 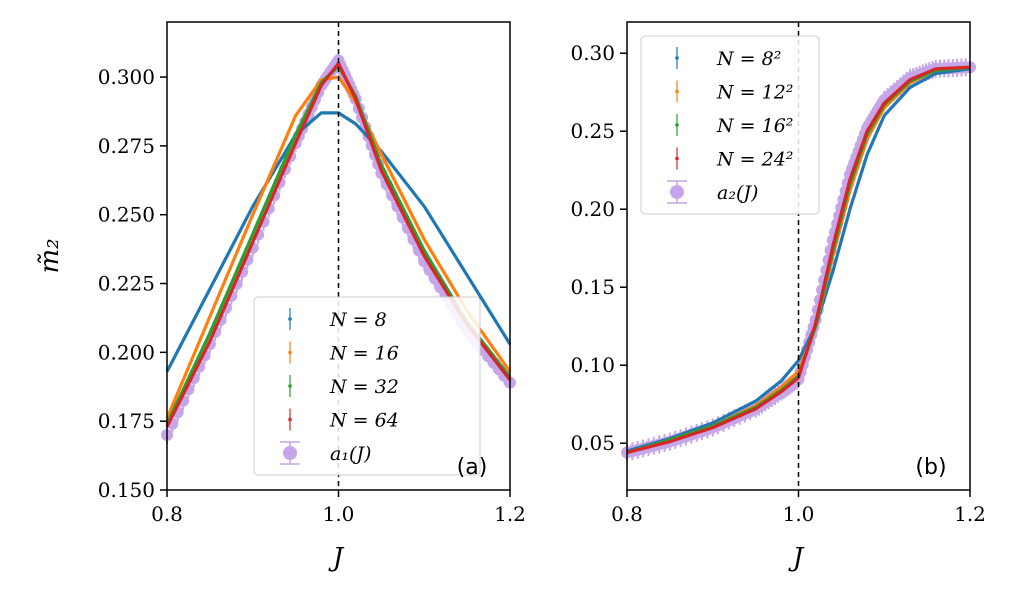 I want to click on panel-a-legend: N = 8 N = 16 N = 32 N = 64 a₁(J), so click(x=367, y=386).